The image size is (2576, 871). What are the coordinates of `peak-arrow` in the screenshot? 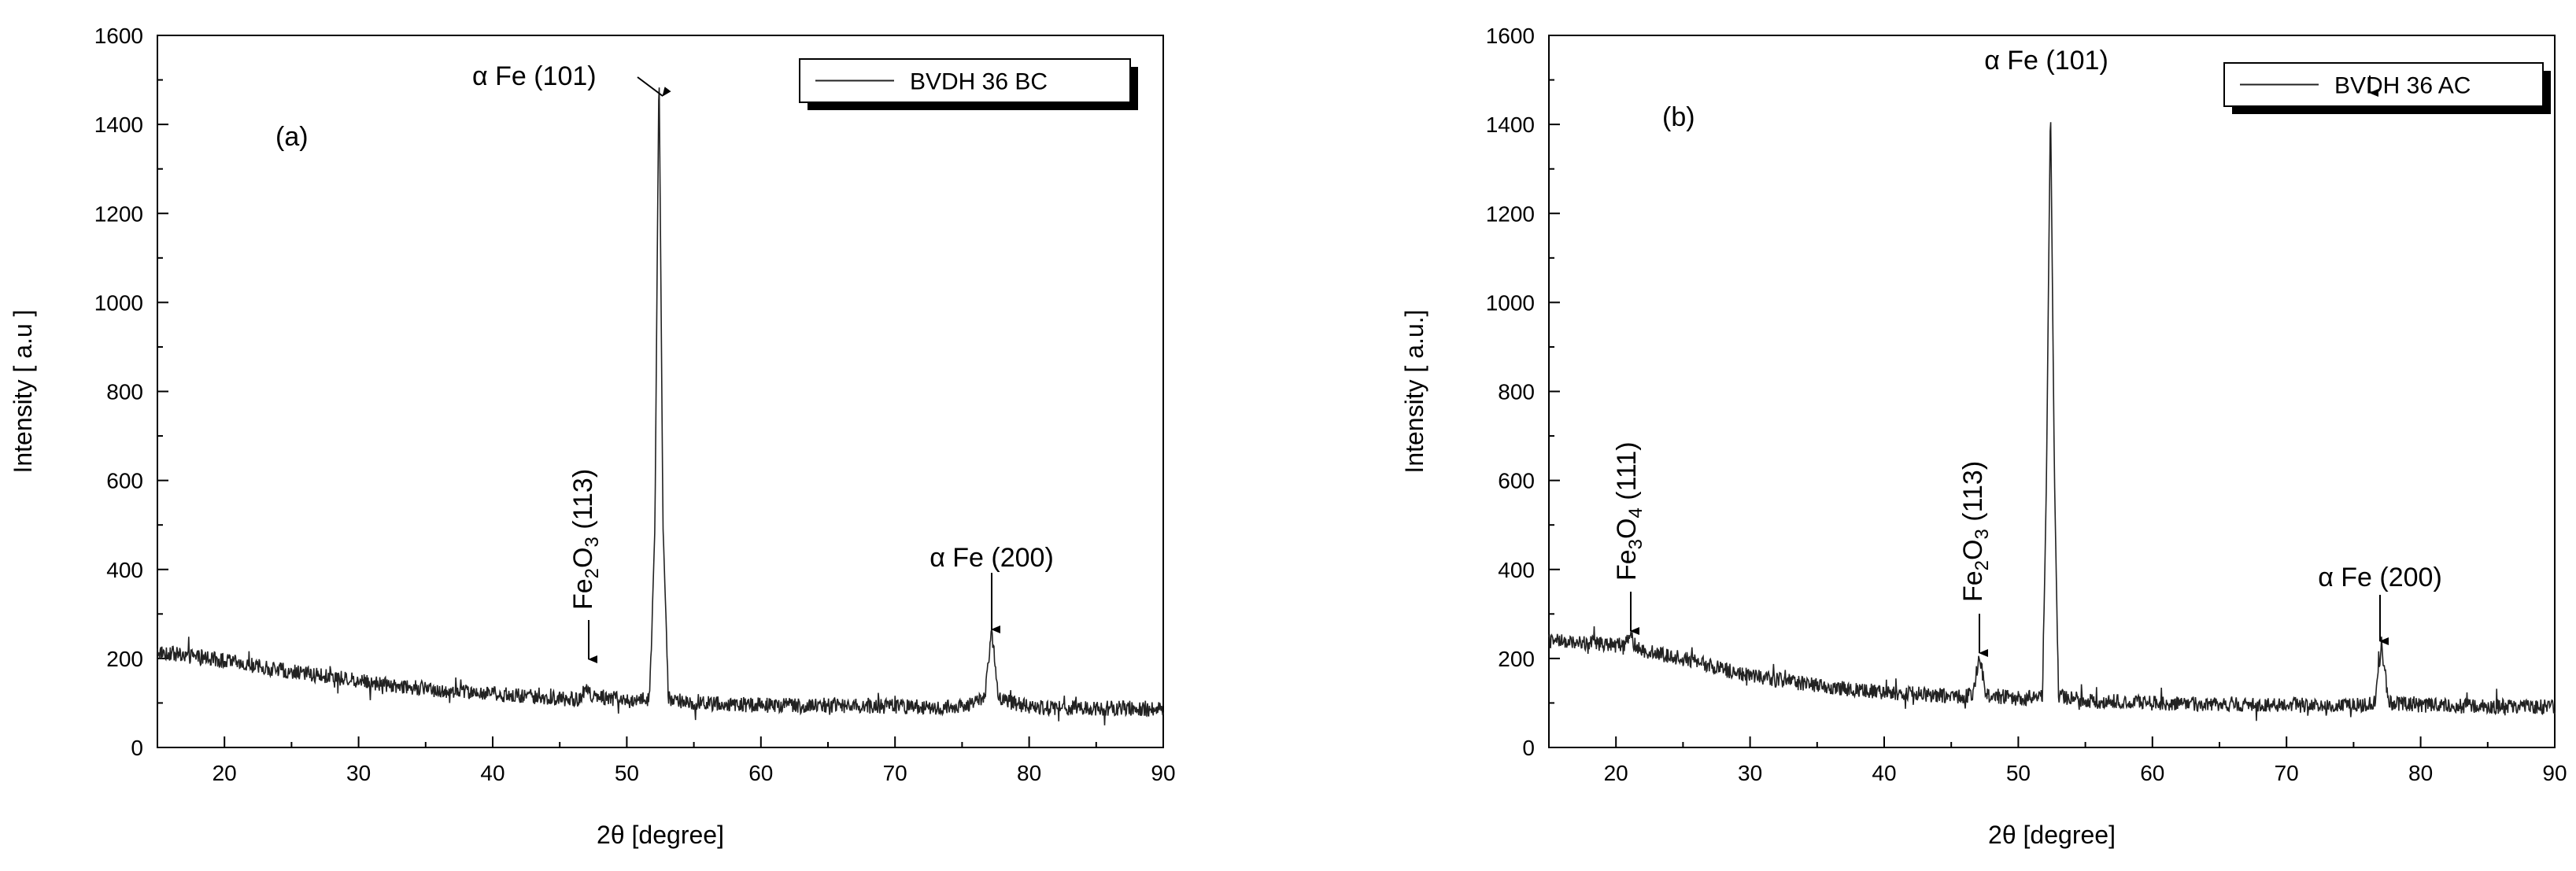 It's located at (654, 86).